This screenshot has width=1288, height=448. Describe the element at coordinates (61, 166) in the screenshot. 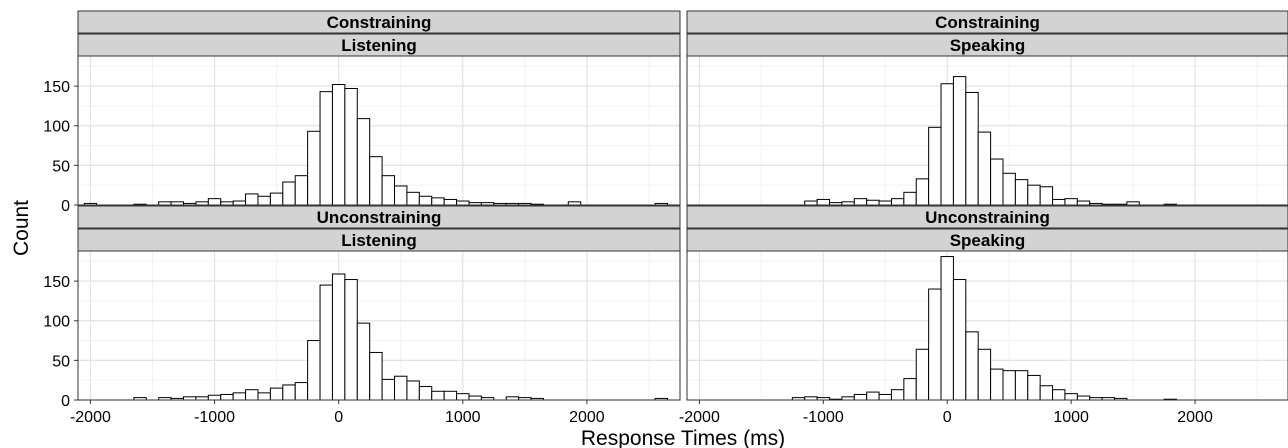

I see `y-tick-label: 50` at that location.